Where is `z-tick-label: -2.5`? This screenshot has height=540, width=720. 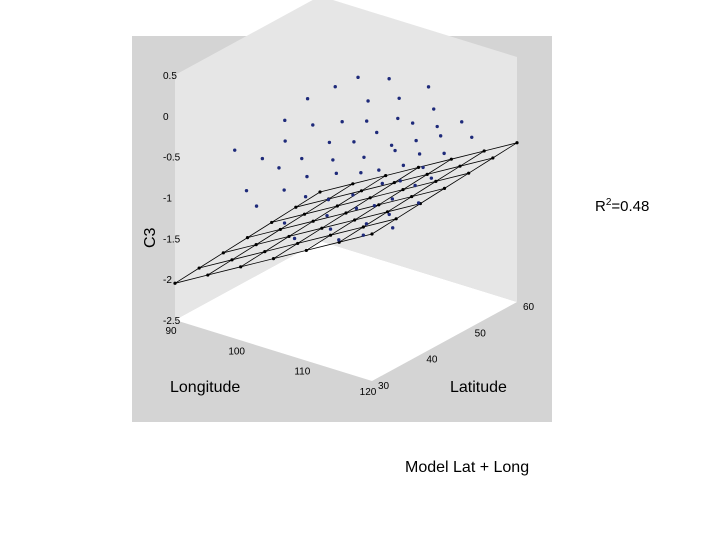 z-tick-label: -2.5 is located at coordinates (172, 321).